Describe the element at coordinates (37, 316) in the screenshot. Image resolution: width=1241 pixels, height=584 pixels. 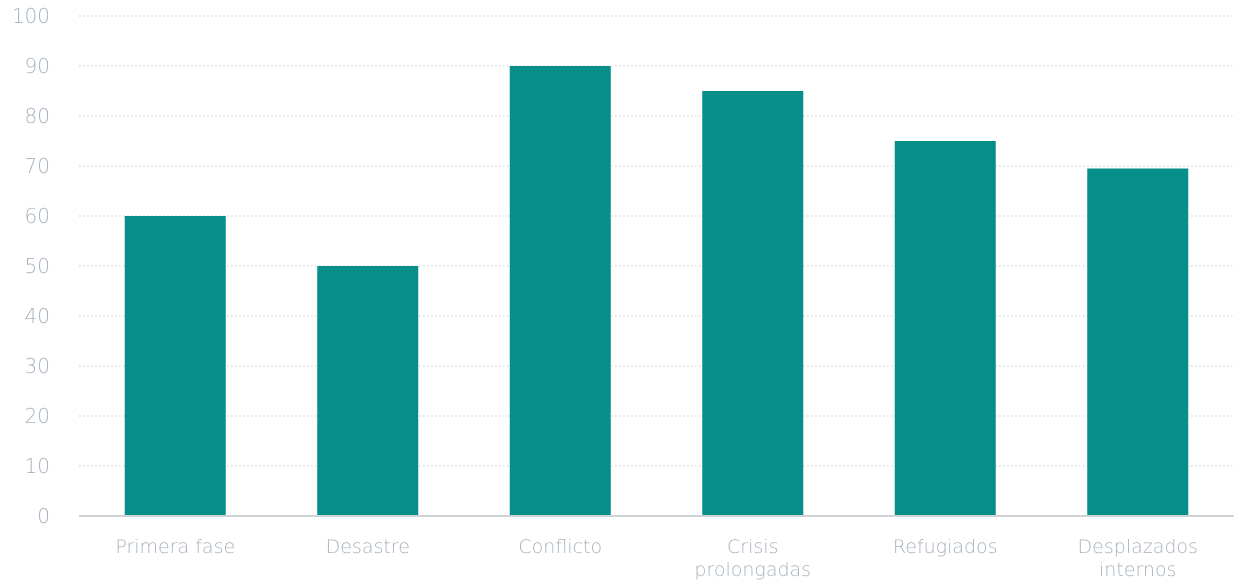
I see `y-tick-label: 40` at that location.